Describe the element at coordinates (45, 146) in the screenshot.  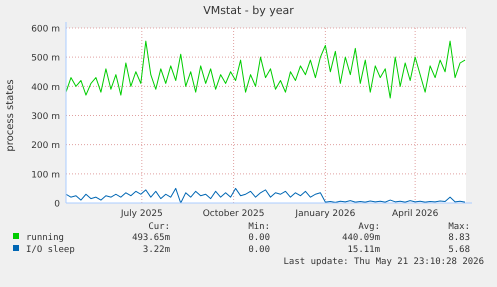
I see `y-tick-label: 200 m` at that location.